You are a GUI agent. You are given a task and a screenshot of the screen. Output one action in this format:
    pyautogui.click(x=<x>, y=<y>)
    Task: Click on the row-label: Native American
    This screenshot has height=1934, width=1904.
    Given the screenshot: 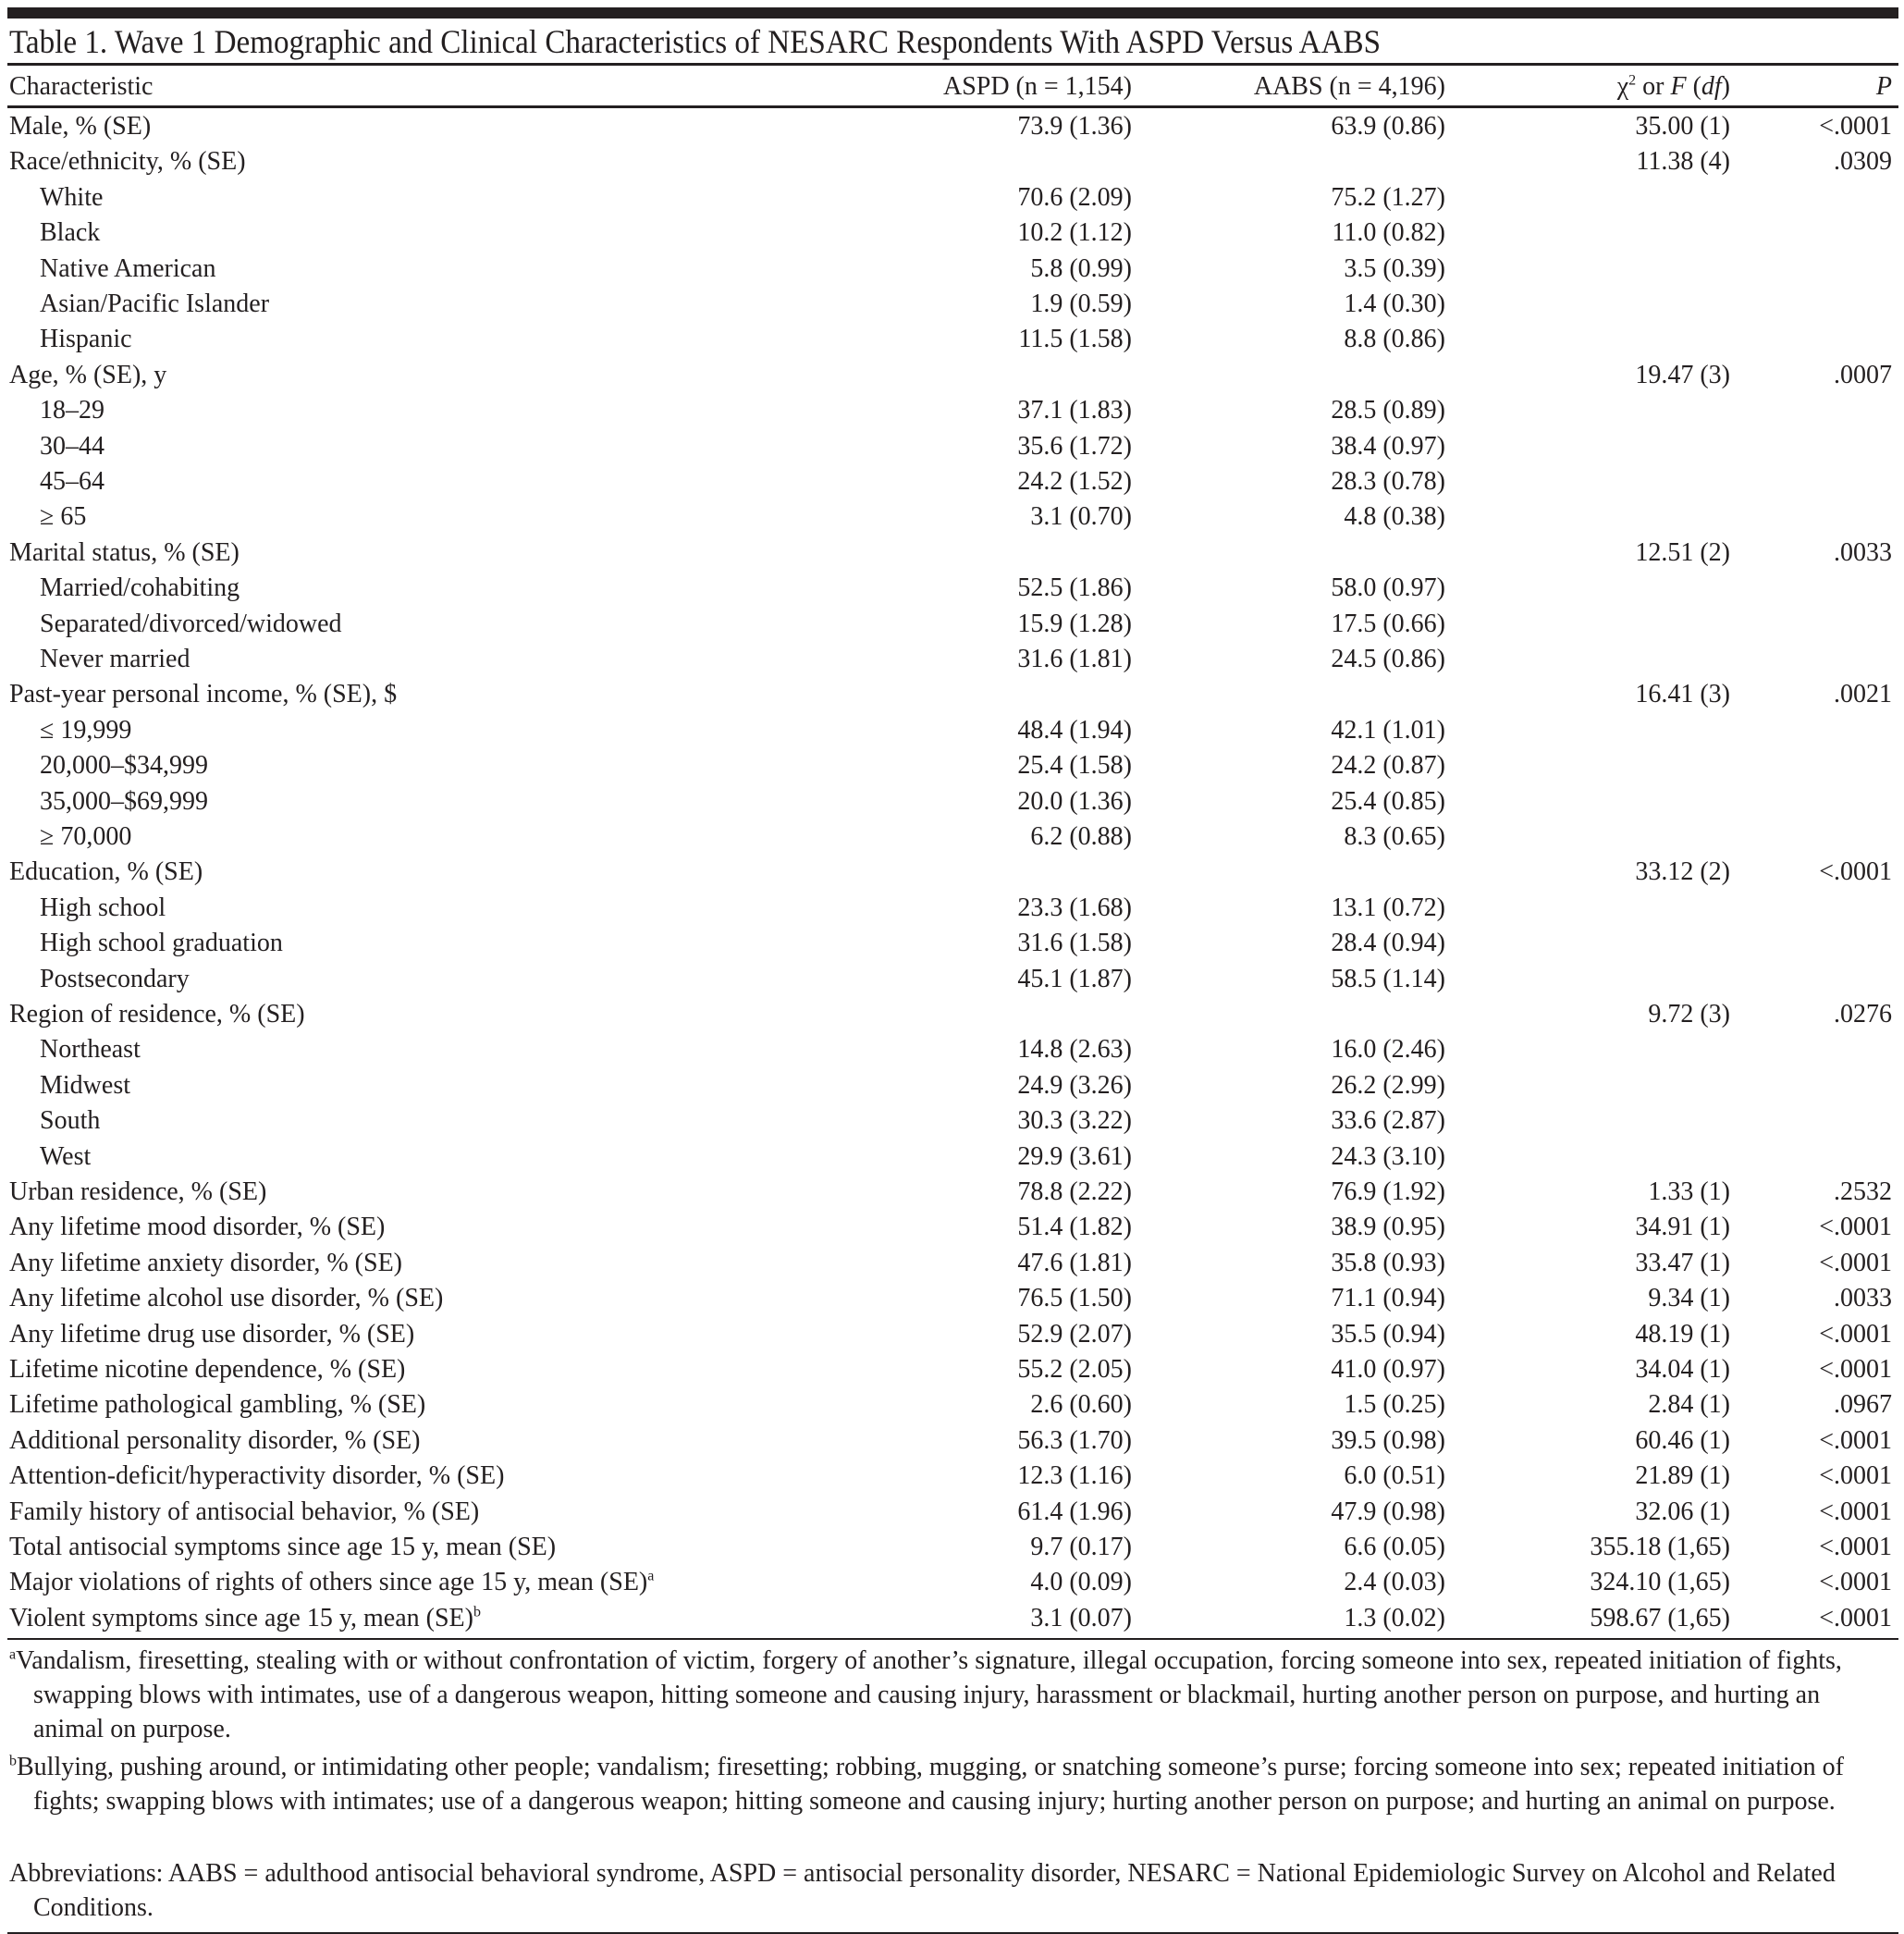 What is the action you would take?
    pyautogui.click(x=127, y=269)
    